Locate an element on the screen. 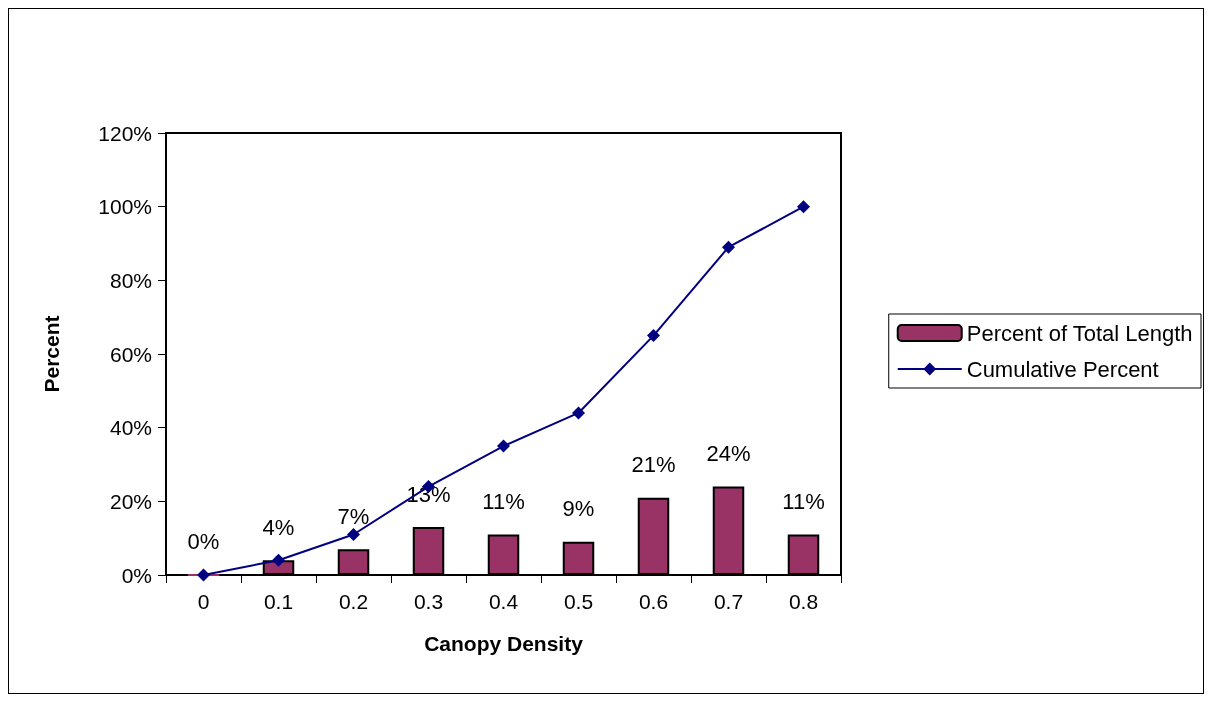 This screenshot has width=1212, height=702. x-tick-label: 0.1 is located at coordinates (278, 601).